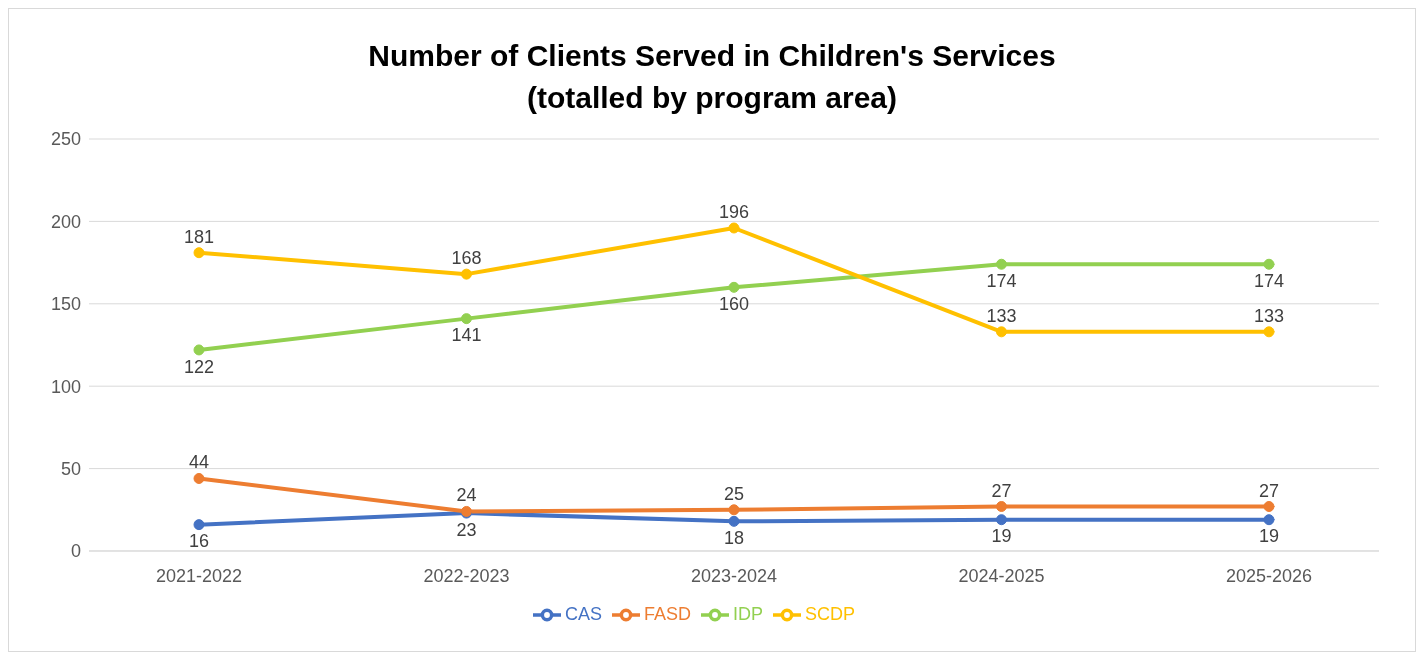  Describe the element at coordinates (70, 468) in the screenshot. I see `y-tick-label: 50` at that location.